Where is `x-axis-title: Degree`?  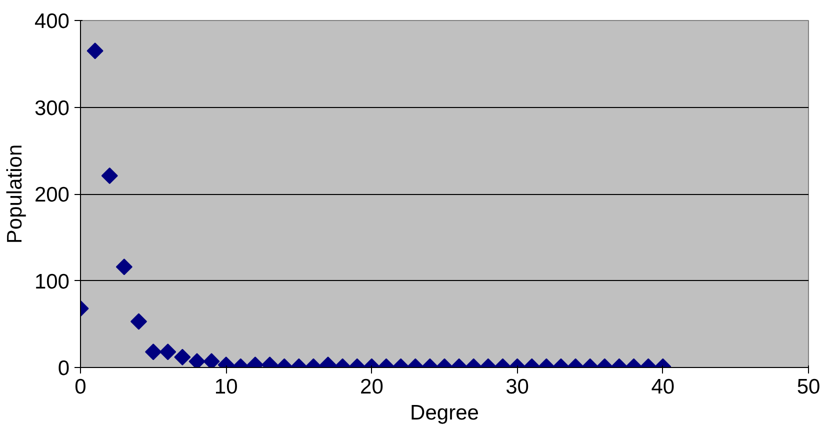
x-axis-title: Degree is located at coordinates (444, 413).